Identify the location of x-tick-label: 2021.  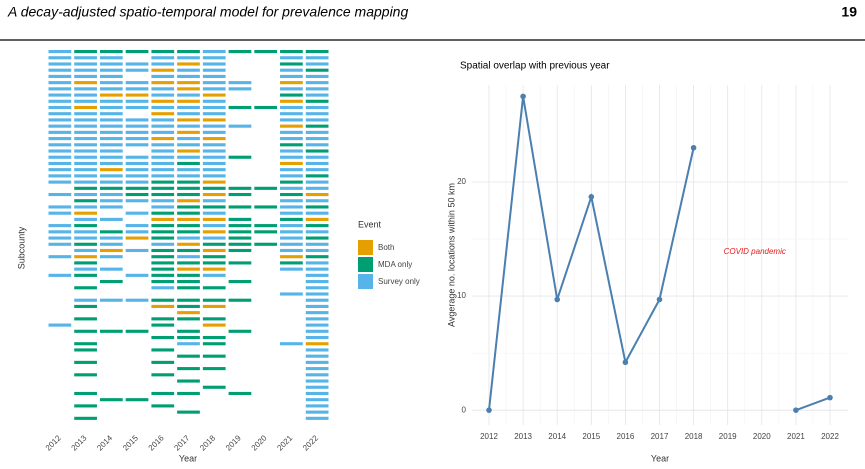
(796, 436).